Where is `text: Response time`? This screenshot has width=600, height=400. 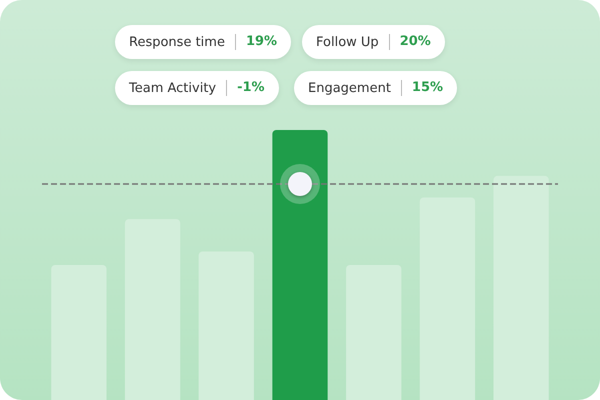
text: Response time is located at coordinates (177, 42).